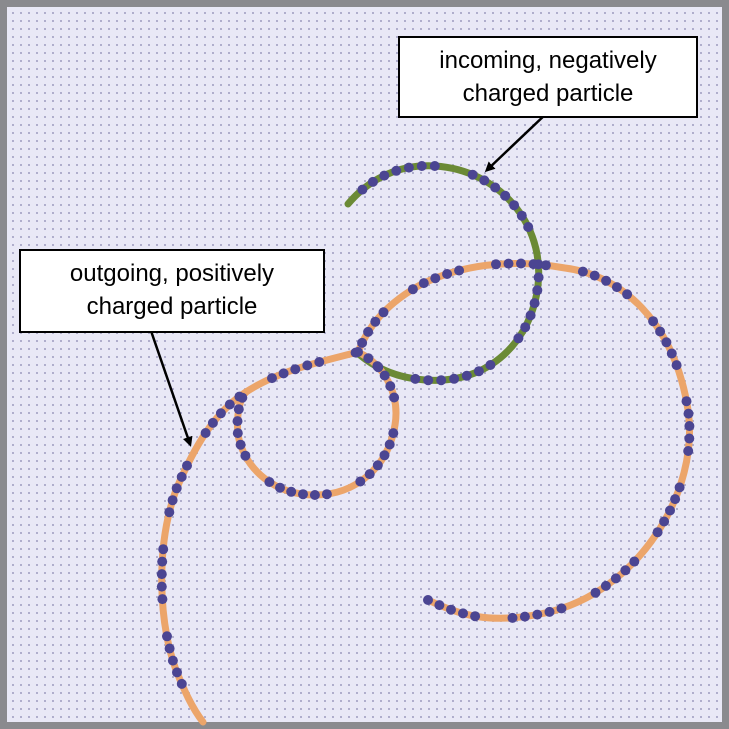 This screenshot has height=729, width=729. I want to click on outgoing-label-line-1: outgoing, positively, so click(172, 273).